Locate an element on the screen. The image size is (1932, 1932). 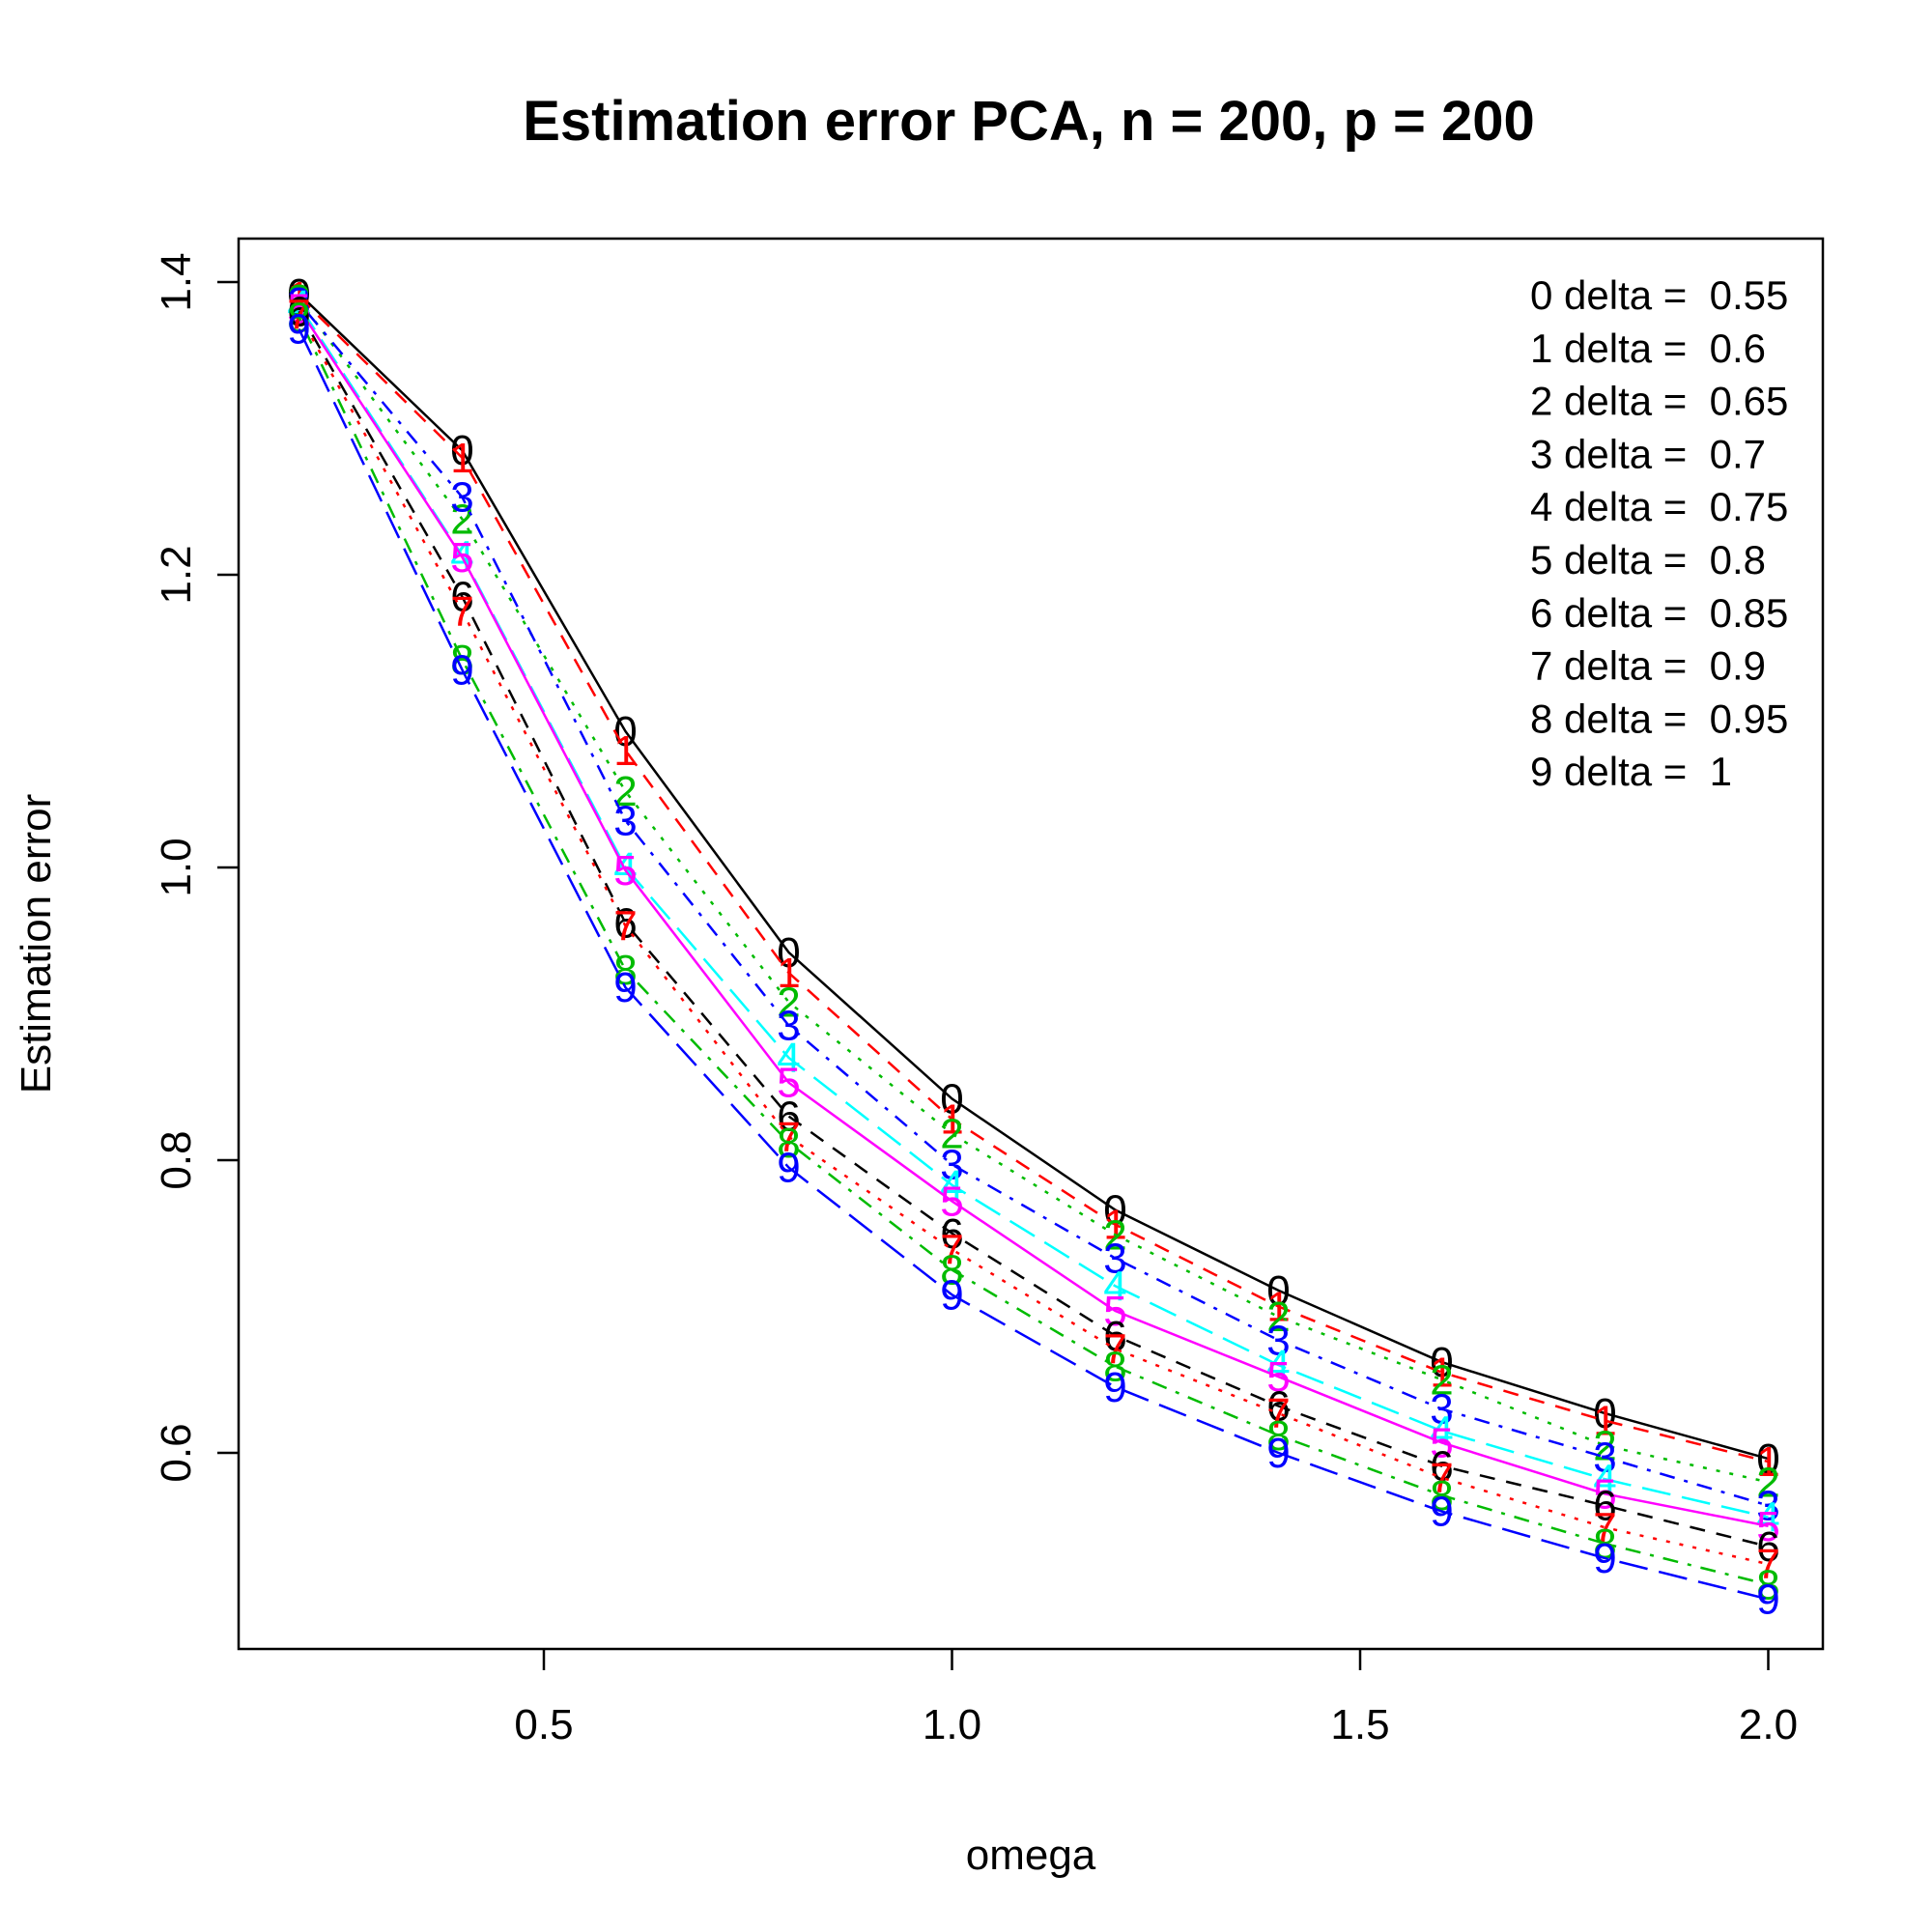
legend-item-4: 4 delta = 0.75 is located at coordinates (1659, 506).